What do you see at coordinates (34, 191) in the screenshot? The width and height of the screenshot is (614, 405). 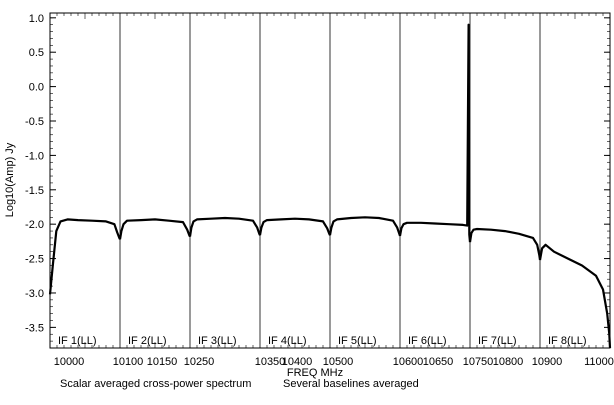 I see `y-tick-label: -1.5` at bounding box center [34, 191].